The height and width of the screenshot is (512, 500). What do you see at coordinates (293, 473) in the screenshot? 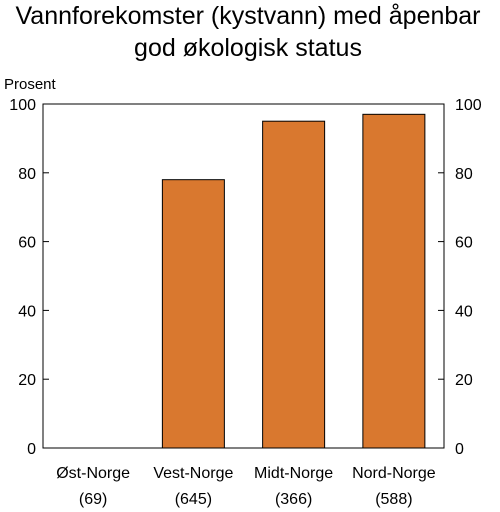
I see `category-label: Midt-Norge` at bounding box center [293, 473].